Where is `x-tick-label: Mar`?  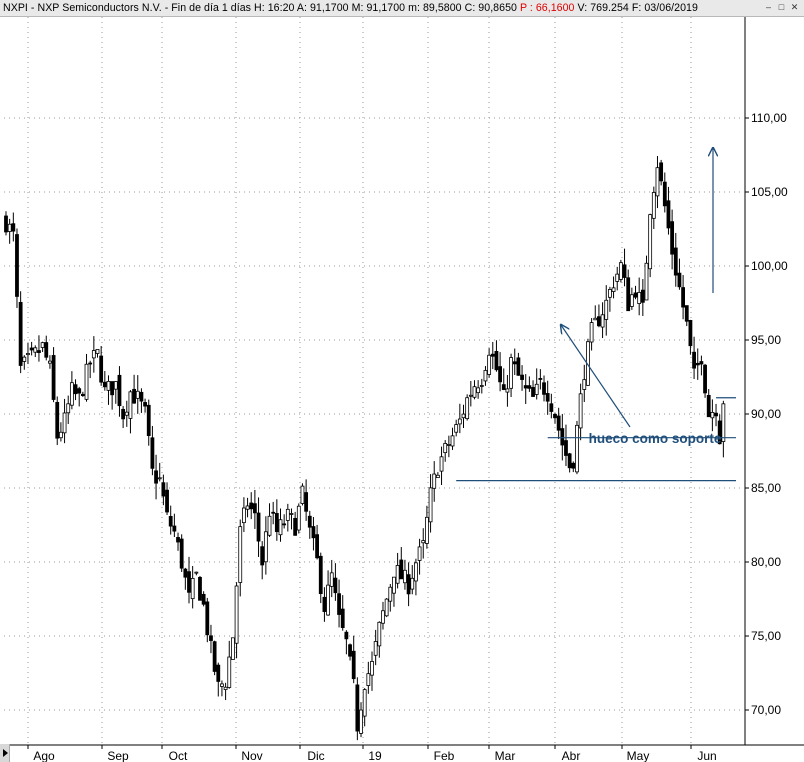
x-tick-label: Mar is located at coordinates (505, 755).